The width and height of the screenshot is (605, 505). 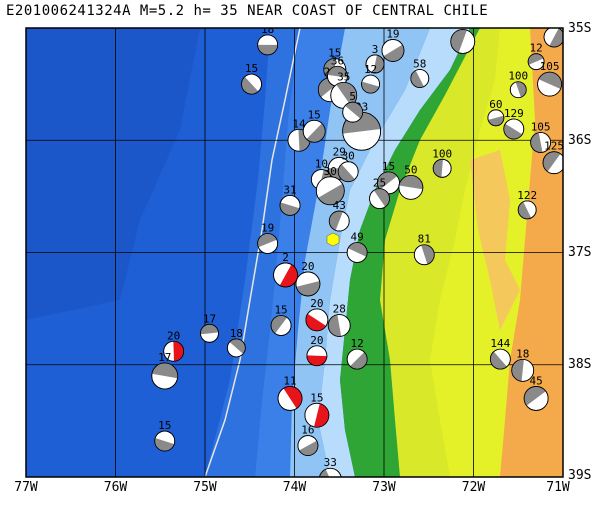 I want to click on depth-label: 31, so click(x=289, y=189).